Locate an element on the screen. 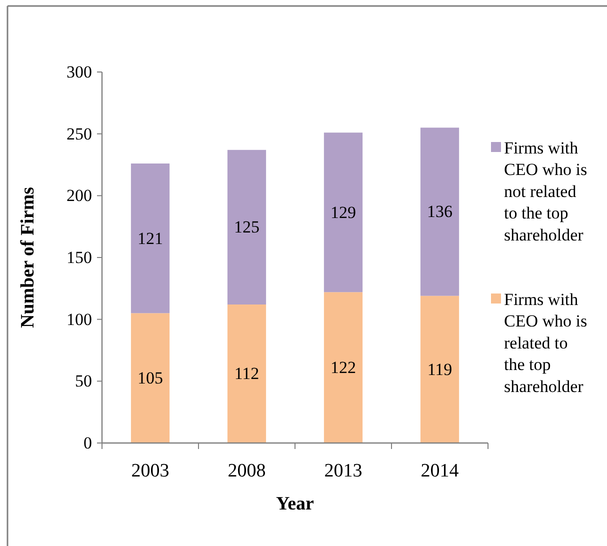  data-label: 129 is located at coordinates (343, 212).